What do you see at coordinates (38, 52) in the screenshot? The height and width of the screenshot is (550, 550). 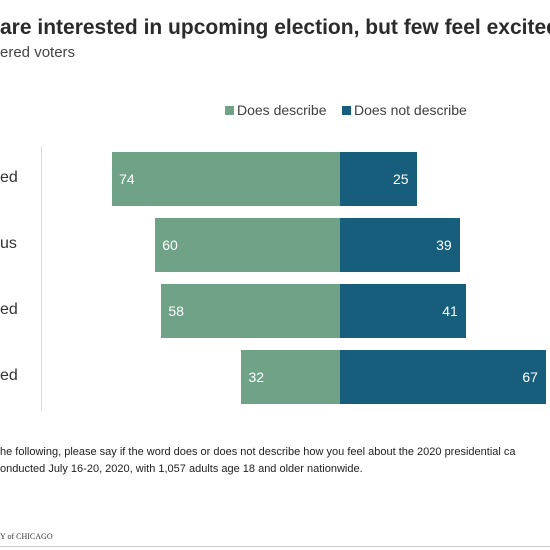 I see `chart-subtitle: ered voters` at bounding box center [38, 52].